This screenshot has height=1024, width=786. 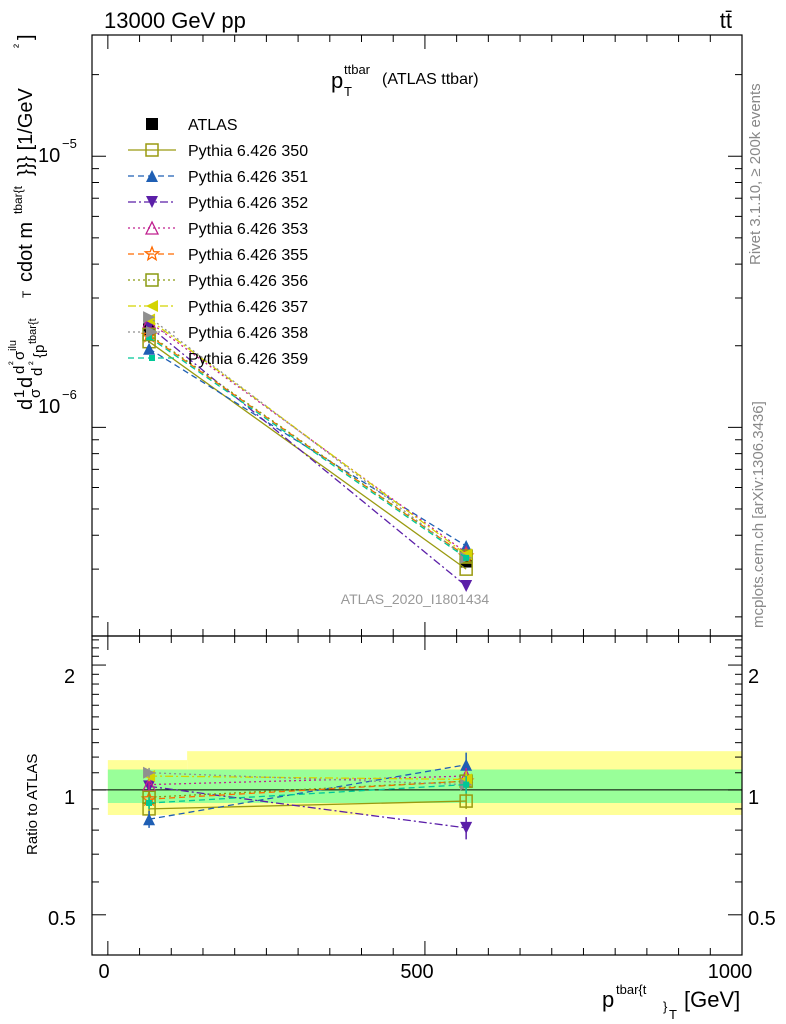 I want to click on title-sup: ttbar, so click(x=357, y=69).